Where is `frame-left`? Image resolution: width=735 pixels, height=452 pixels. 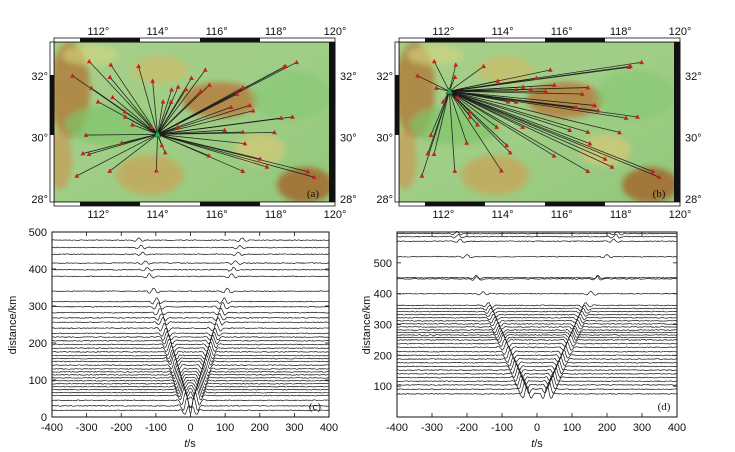 frame-left is located at coordinates (397, 122).